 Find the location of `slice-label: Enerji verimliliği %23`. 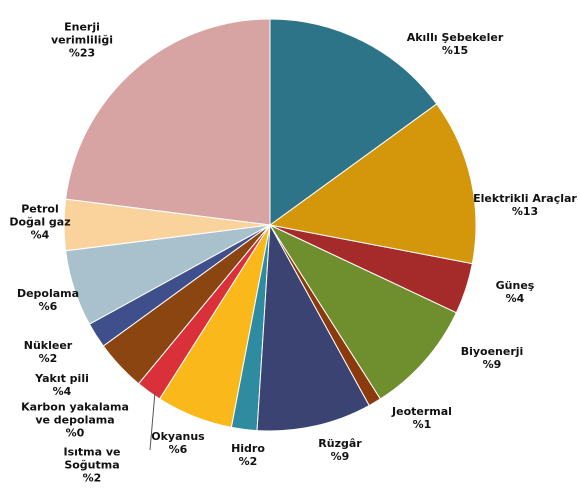

slice-label: Enerji verimliliği %23 is located at coordinates (82, 40).